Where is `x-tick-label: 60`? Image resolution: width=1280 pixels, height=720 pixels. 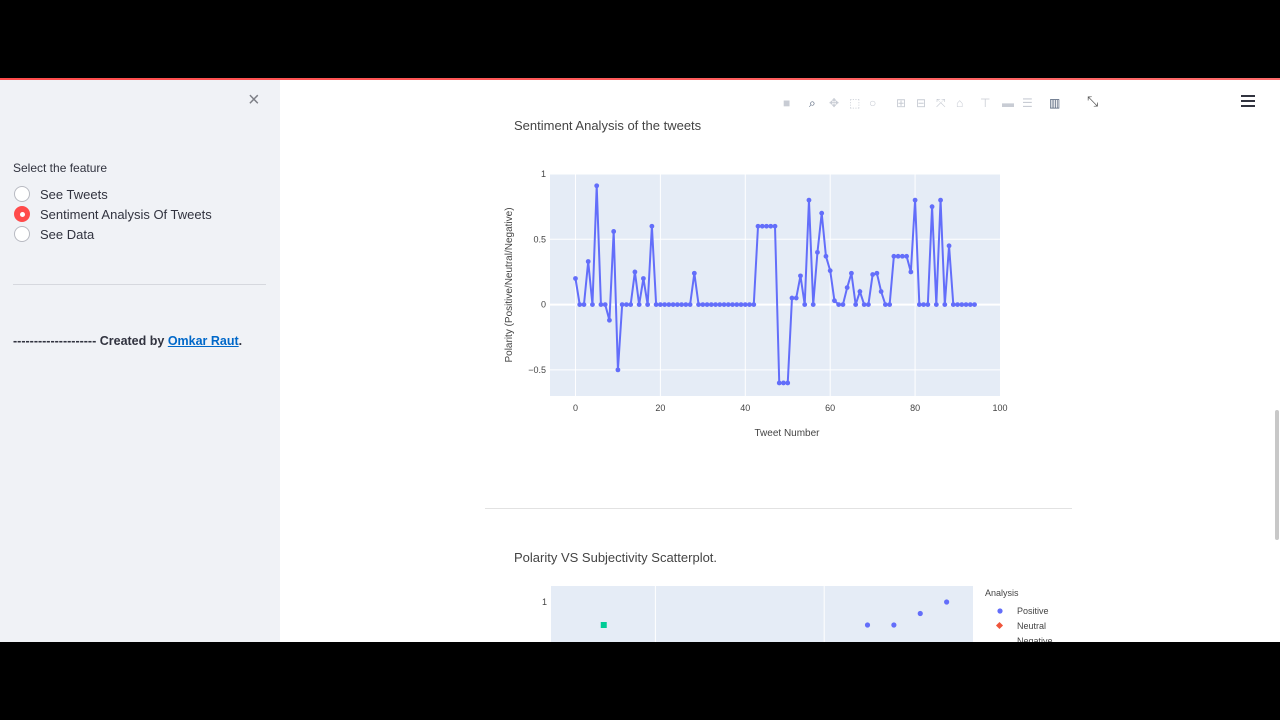
x-tick-label: 60 is located at coordinates (830, 408).